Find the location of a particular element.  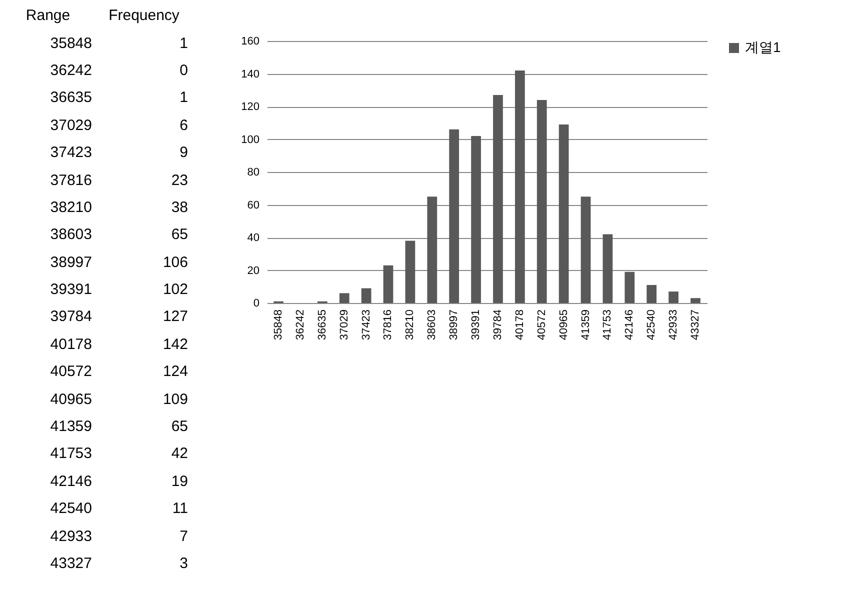

text: 3 is located at coordinates (183, 564).